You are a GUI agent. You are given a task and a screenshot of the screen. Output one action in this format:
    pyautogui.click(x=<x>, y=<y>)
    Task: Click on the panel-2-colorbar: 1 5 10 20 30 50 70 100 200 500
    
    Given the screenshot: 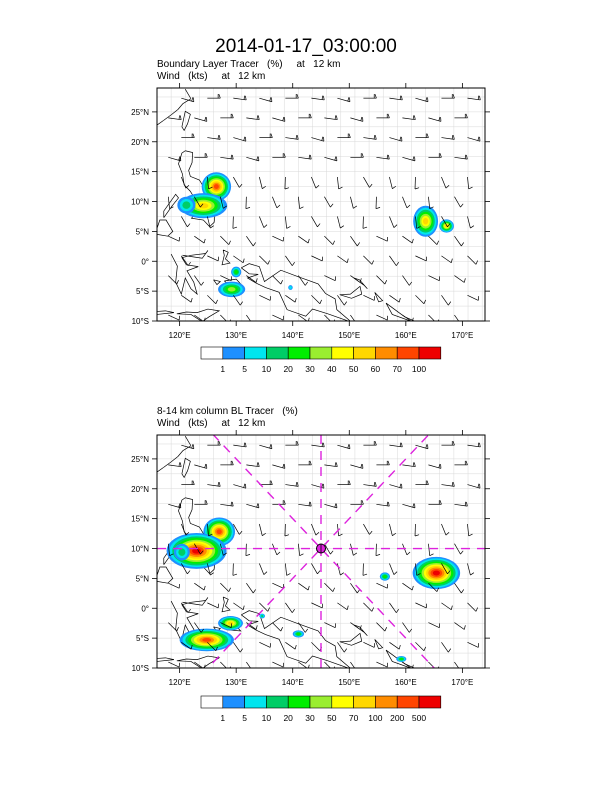 What is the action you would take?
    pyautogui.click(x=321, y=709)
    